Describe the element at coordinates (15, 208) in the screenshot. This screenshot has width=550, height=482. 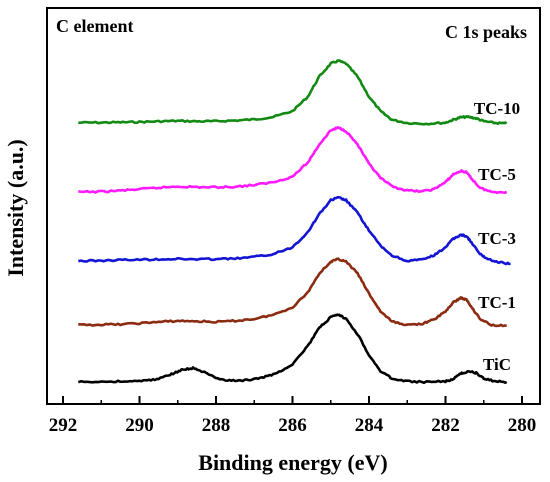
I see `y-axis-title: Intensity (a.u.)` at that location.